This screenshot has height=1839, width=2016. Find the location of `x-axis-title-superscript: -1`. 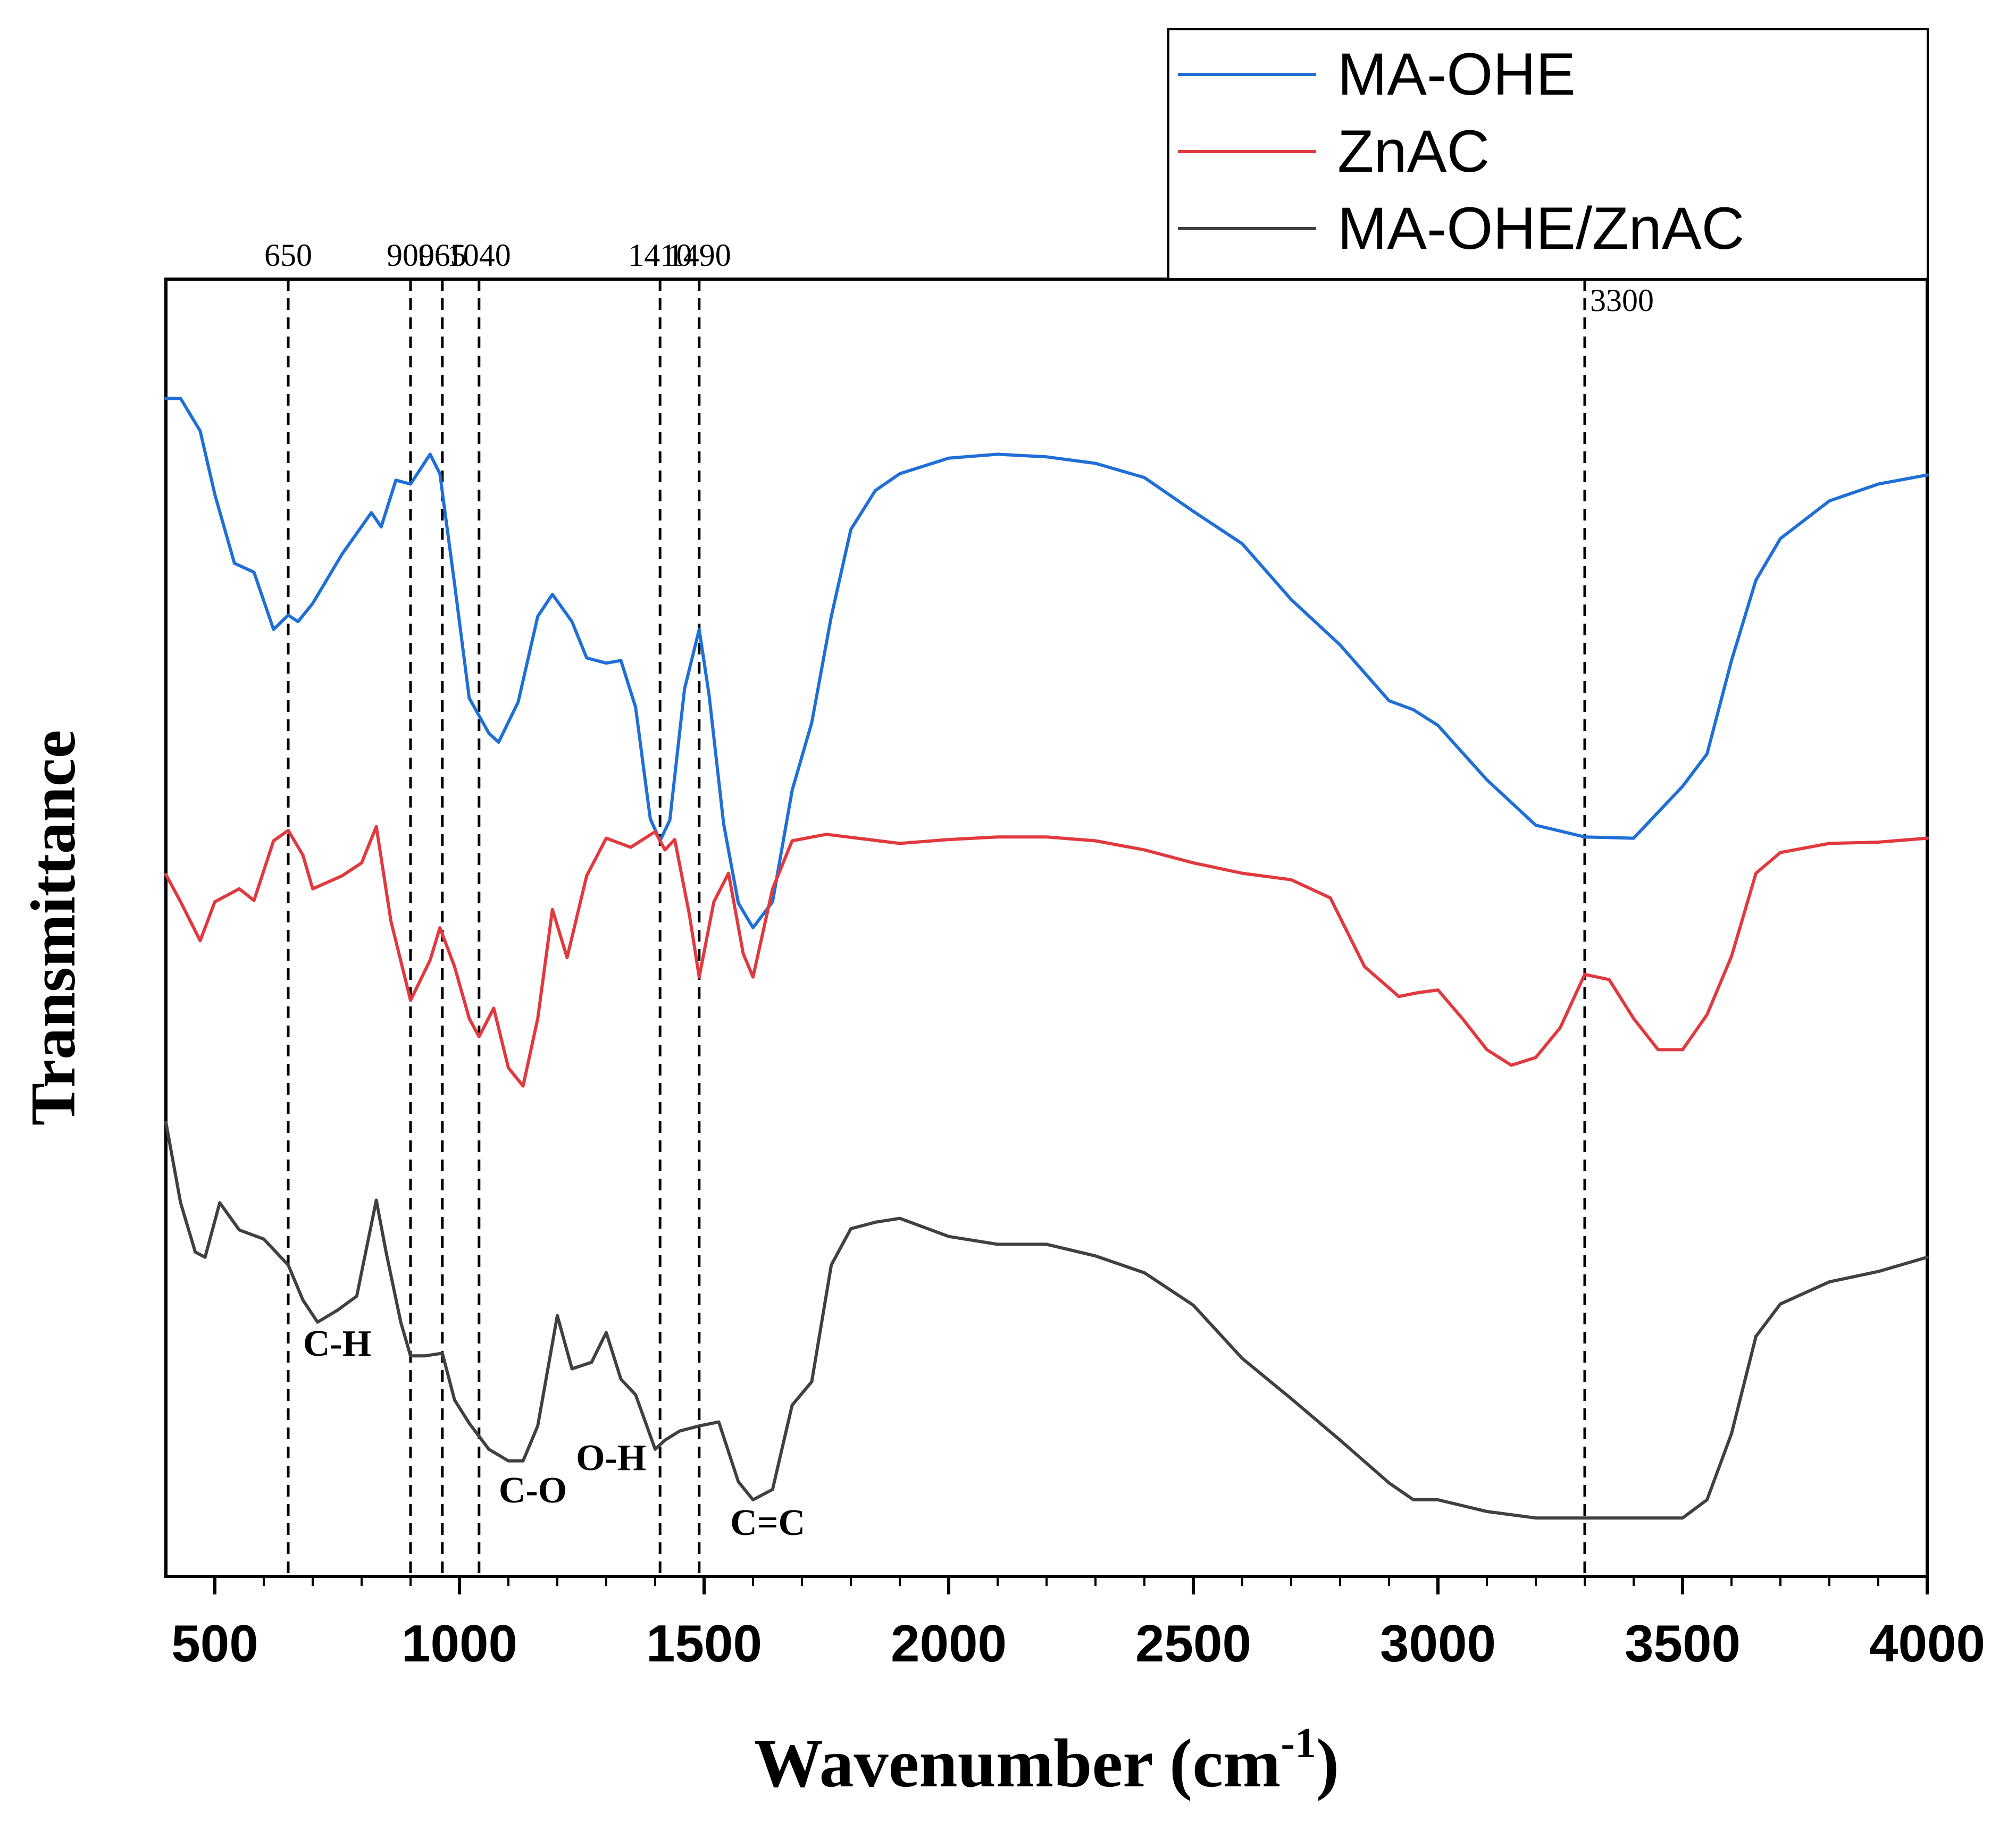

x-axis-title-superscript: -1 is located at coordinates (1298, 1743).